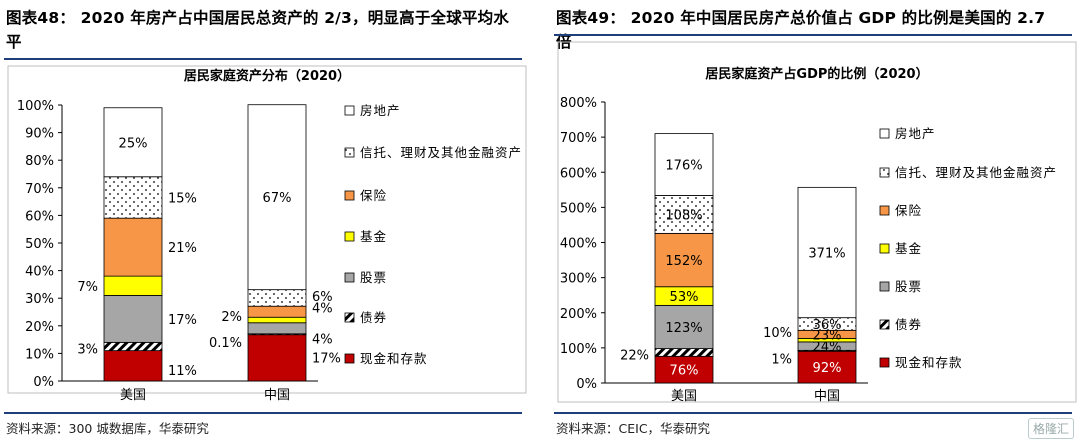 Image resolution: width=1080 pixels, height=445 pixels. Describe the element at coordinates (225, 343) in the screenshot. I see `data-label-bond: 0.1%` at that location.